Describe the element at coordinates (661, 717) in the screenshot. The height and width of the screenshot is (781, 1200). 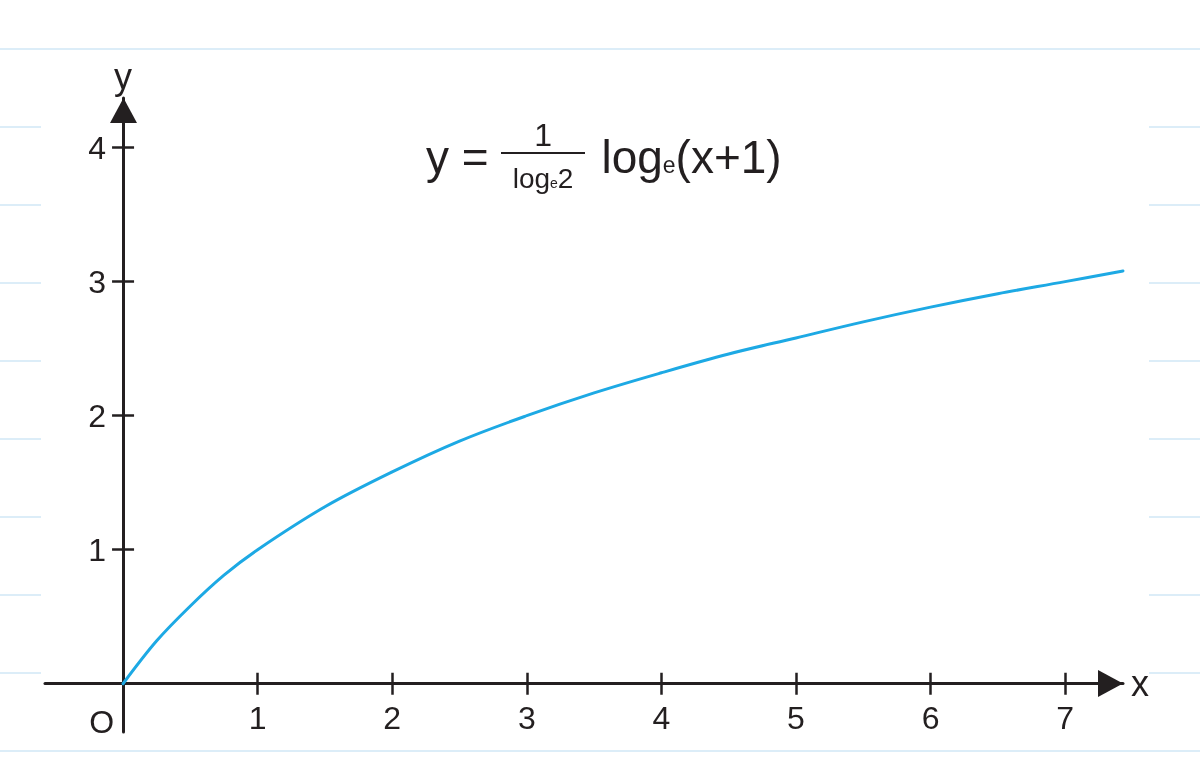
I see `x-tick-label: 4` at that location.